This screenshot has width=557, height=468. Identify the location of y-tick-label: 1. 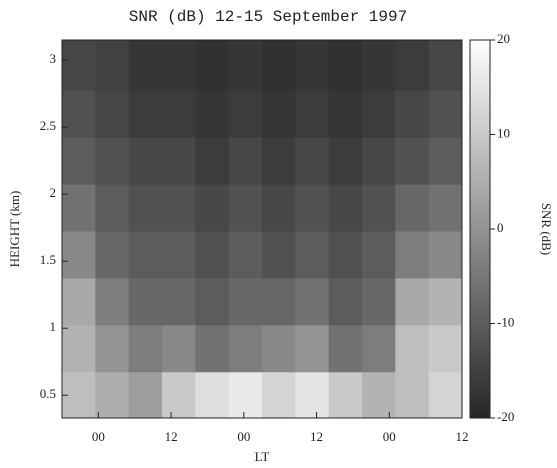
(53, 326).